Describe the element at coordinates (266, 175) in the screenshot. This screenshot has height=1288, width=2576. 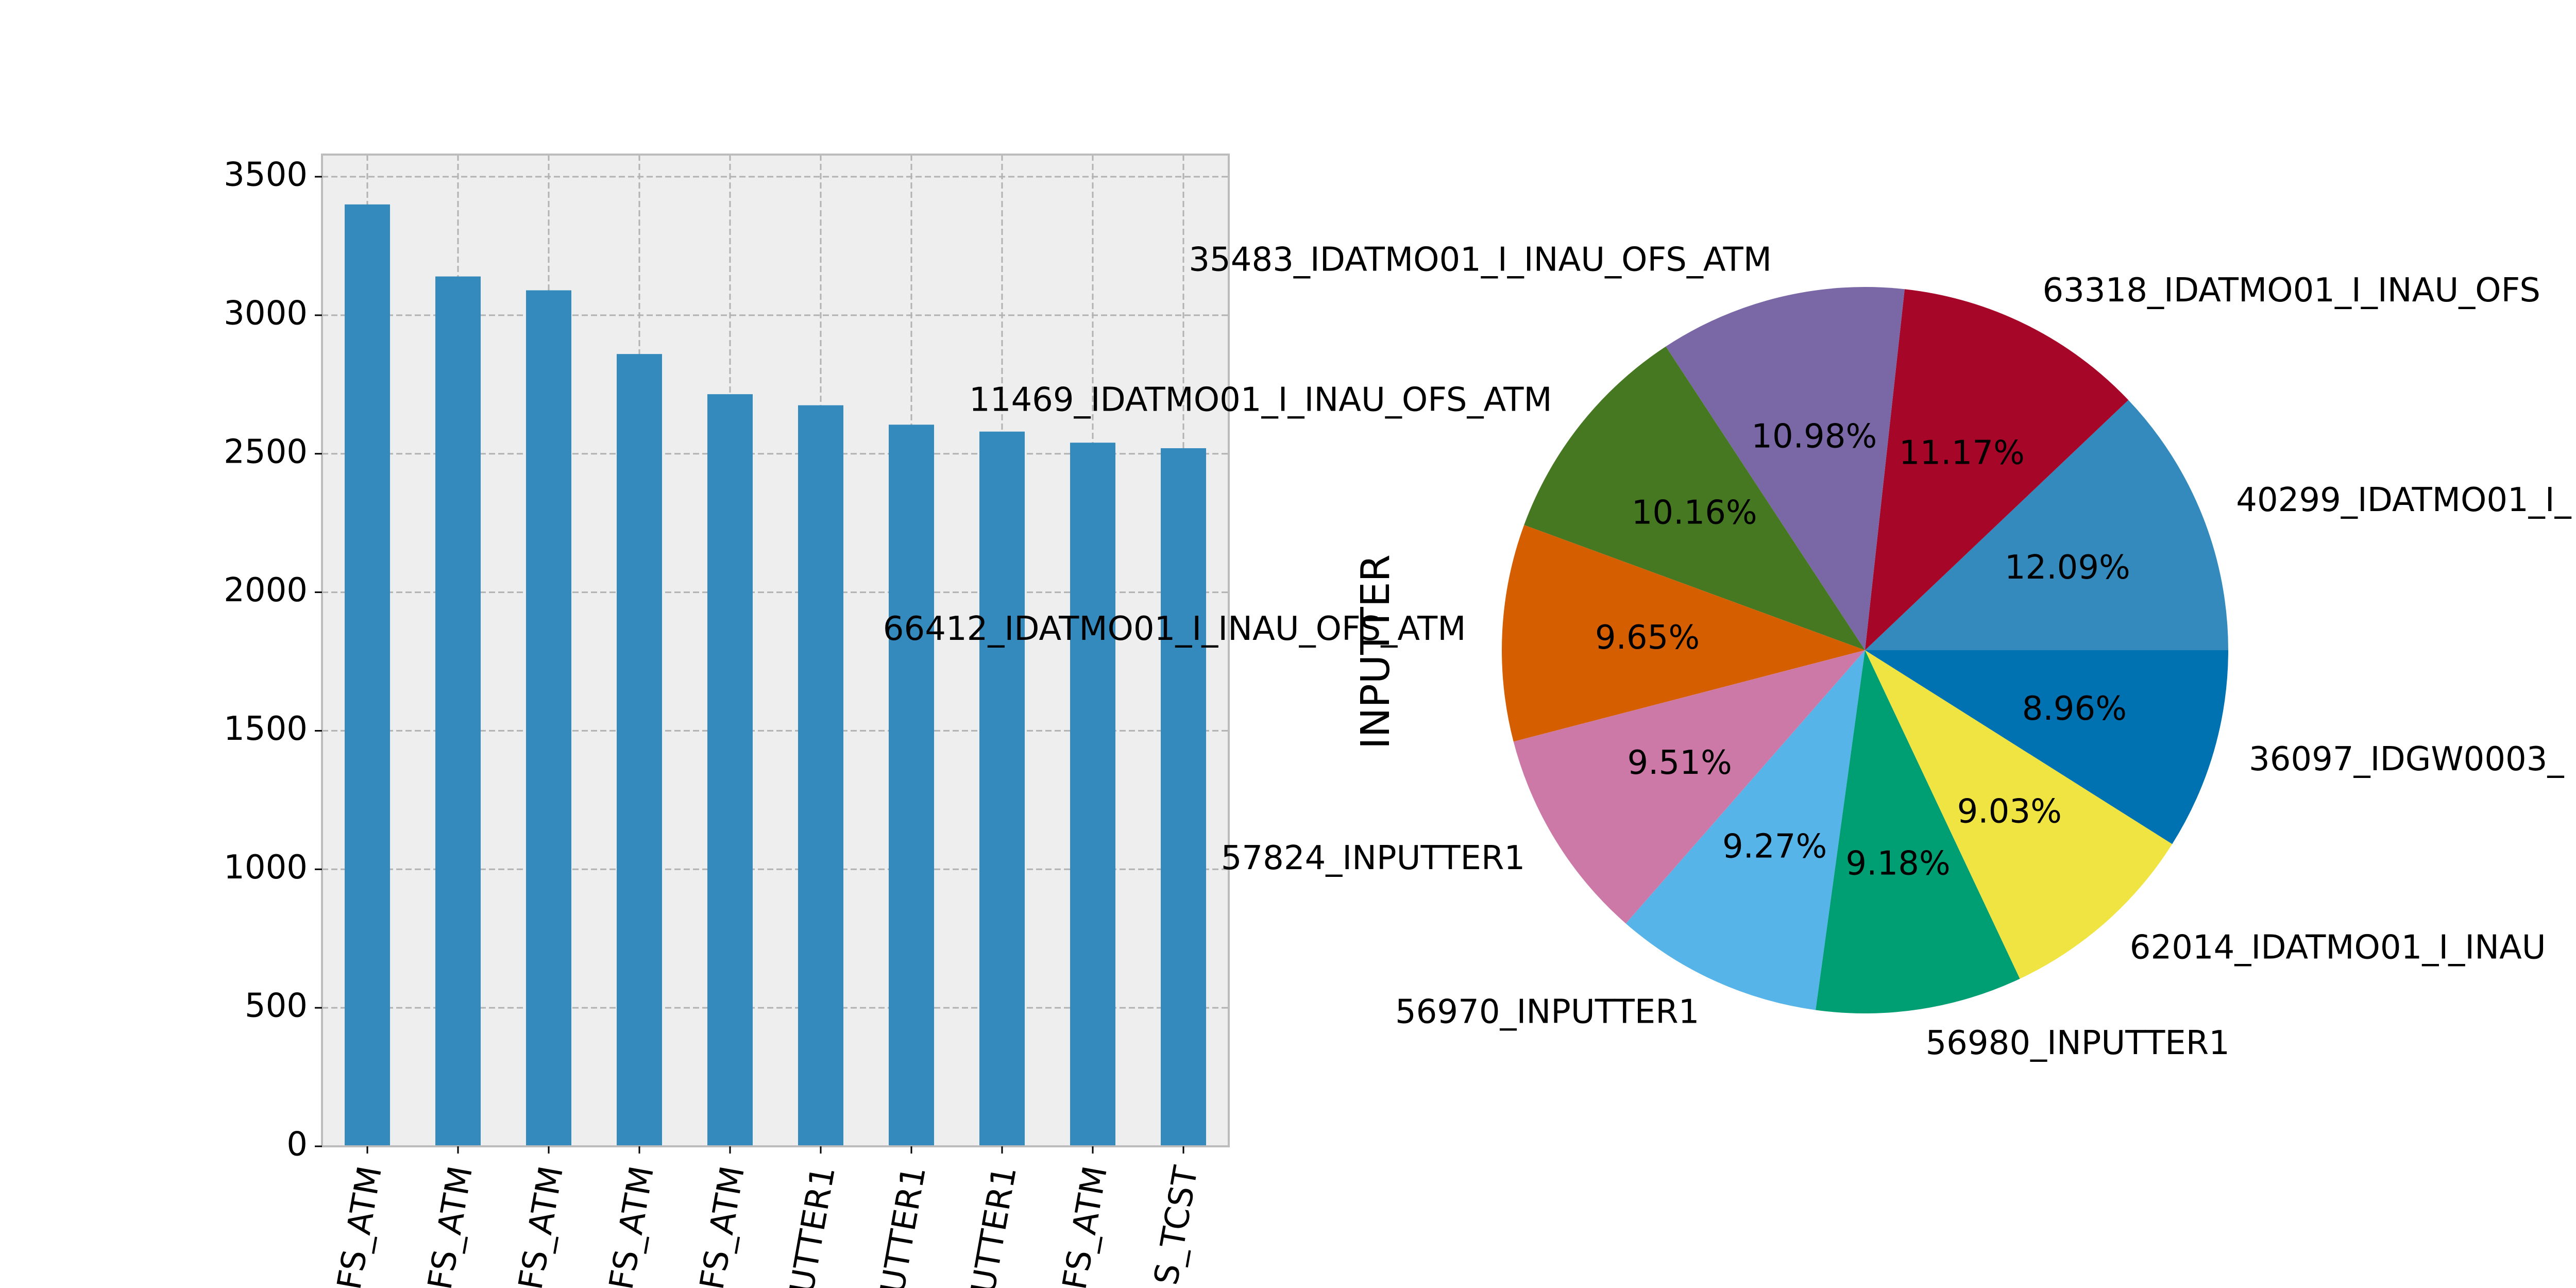
I see `bar-y-tick-label: 3500` at that location.